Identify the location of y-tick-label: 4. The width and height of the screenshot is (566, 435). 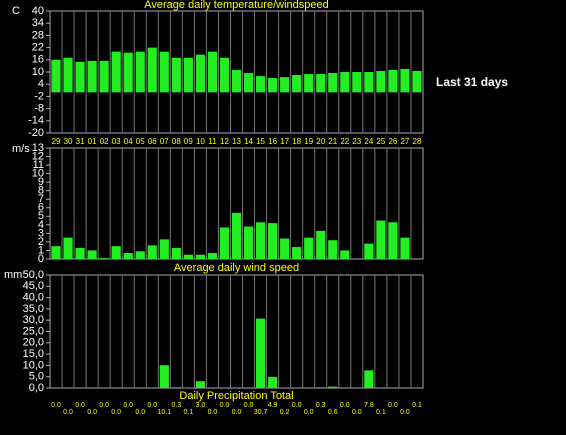
(41, 84).